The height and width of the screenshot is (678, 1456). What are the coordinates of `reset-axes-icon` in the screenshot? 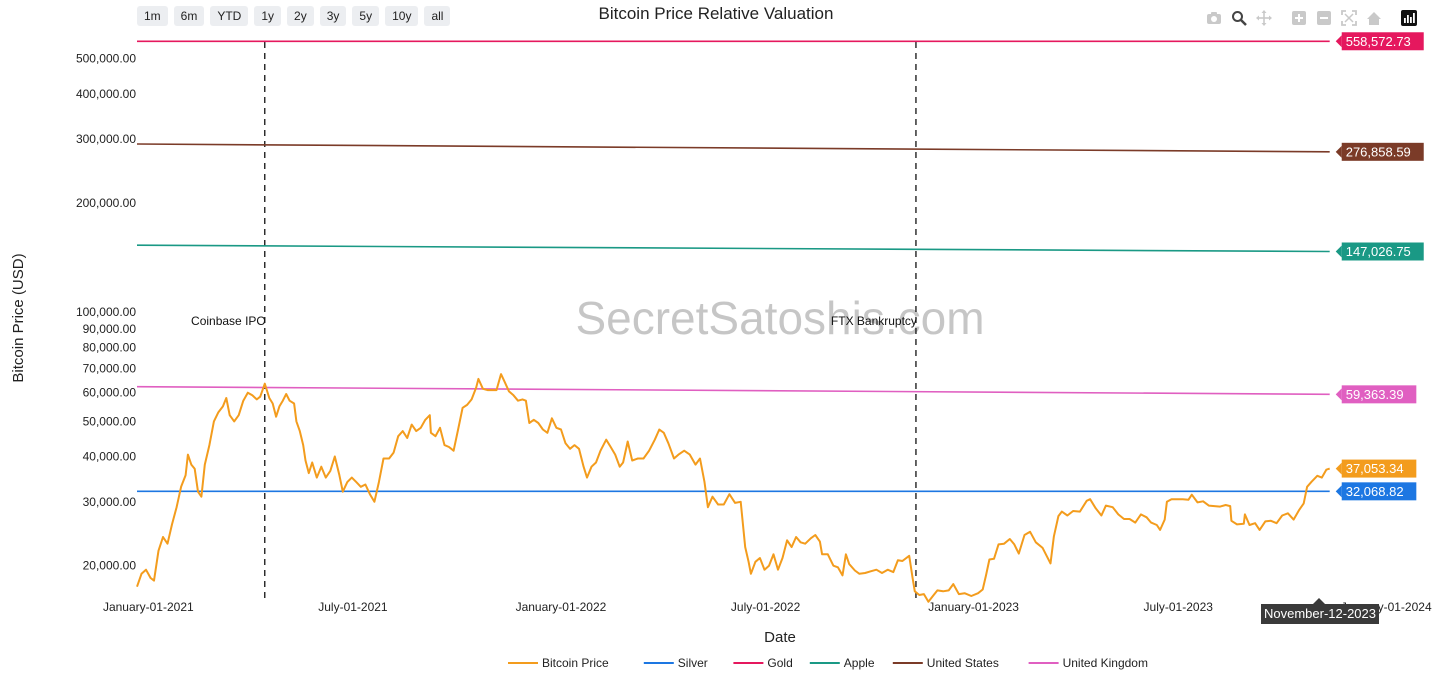 It's located at (1374, 18).